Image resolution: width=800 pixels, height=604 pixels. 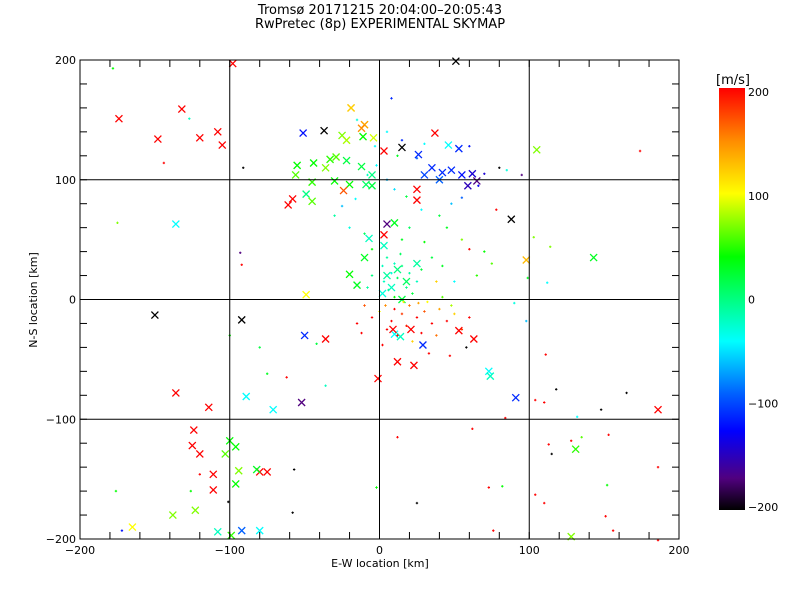 I want to click on y-axis-label: N-S location [km], so click(x=33, y=300).